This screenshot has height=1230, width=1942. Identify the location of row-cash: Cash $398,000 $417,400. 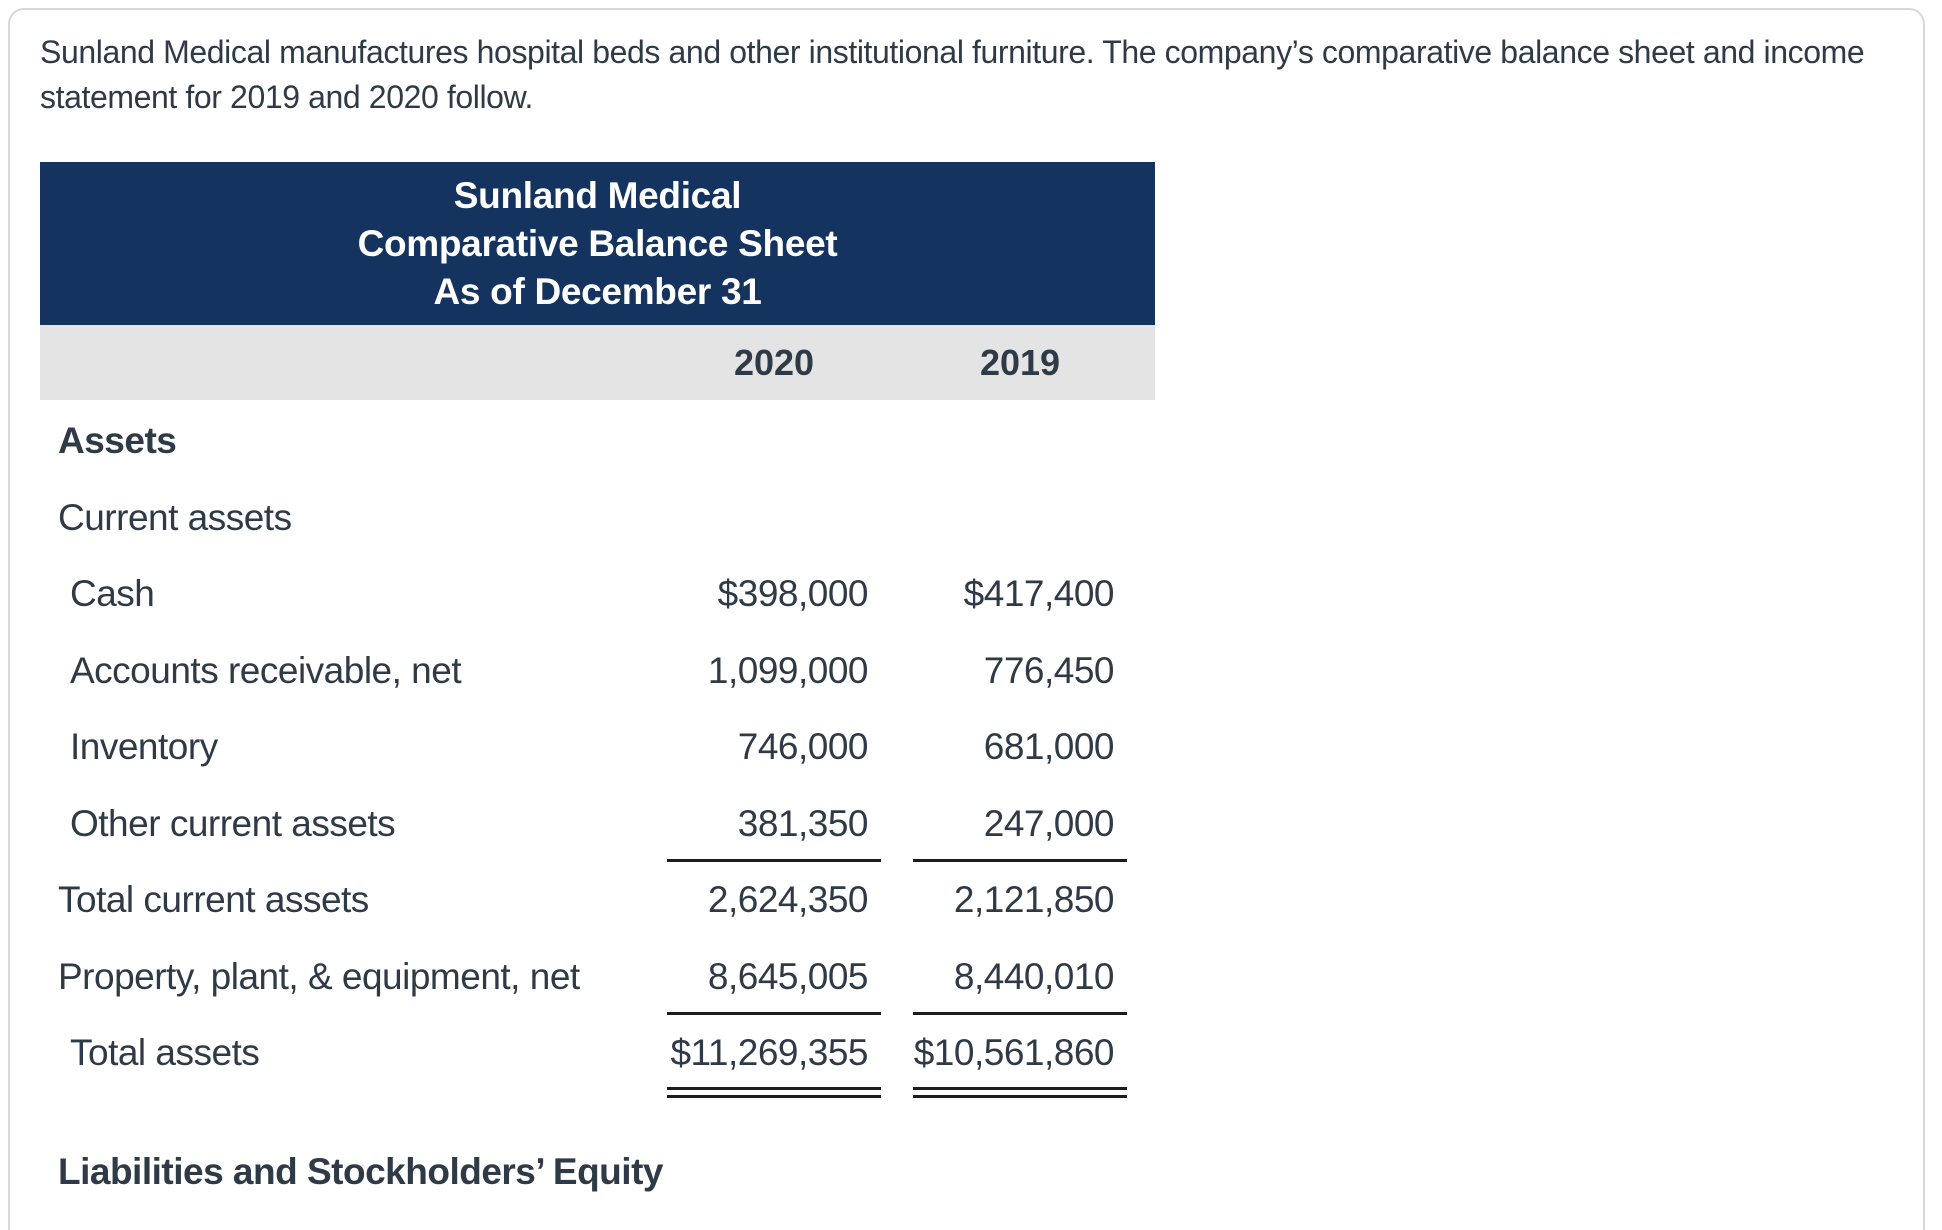
(971, 594).